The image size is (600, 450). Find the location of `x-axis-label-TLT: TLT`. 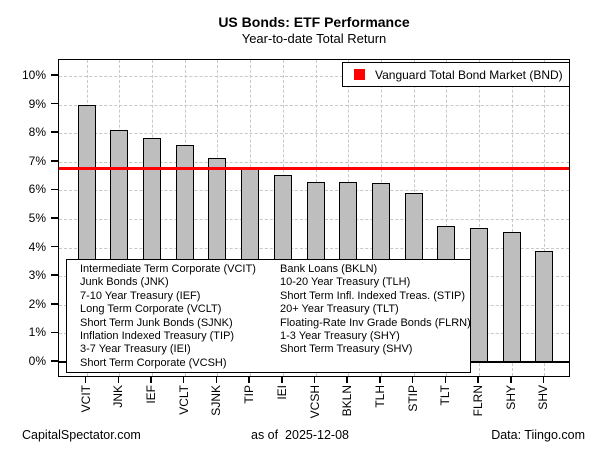

x-axis-label-TLT: TLT is located at coordinates (445, 395).